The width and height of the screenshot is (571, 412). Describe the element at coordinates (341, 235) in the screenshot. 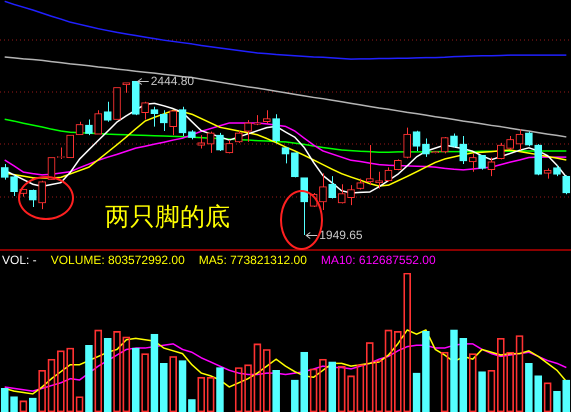

I see `annotation: 1949.65` at that location.